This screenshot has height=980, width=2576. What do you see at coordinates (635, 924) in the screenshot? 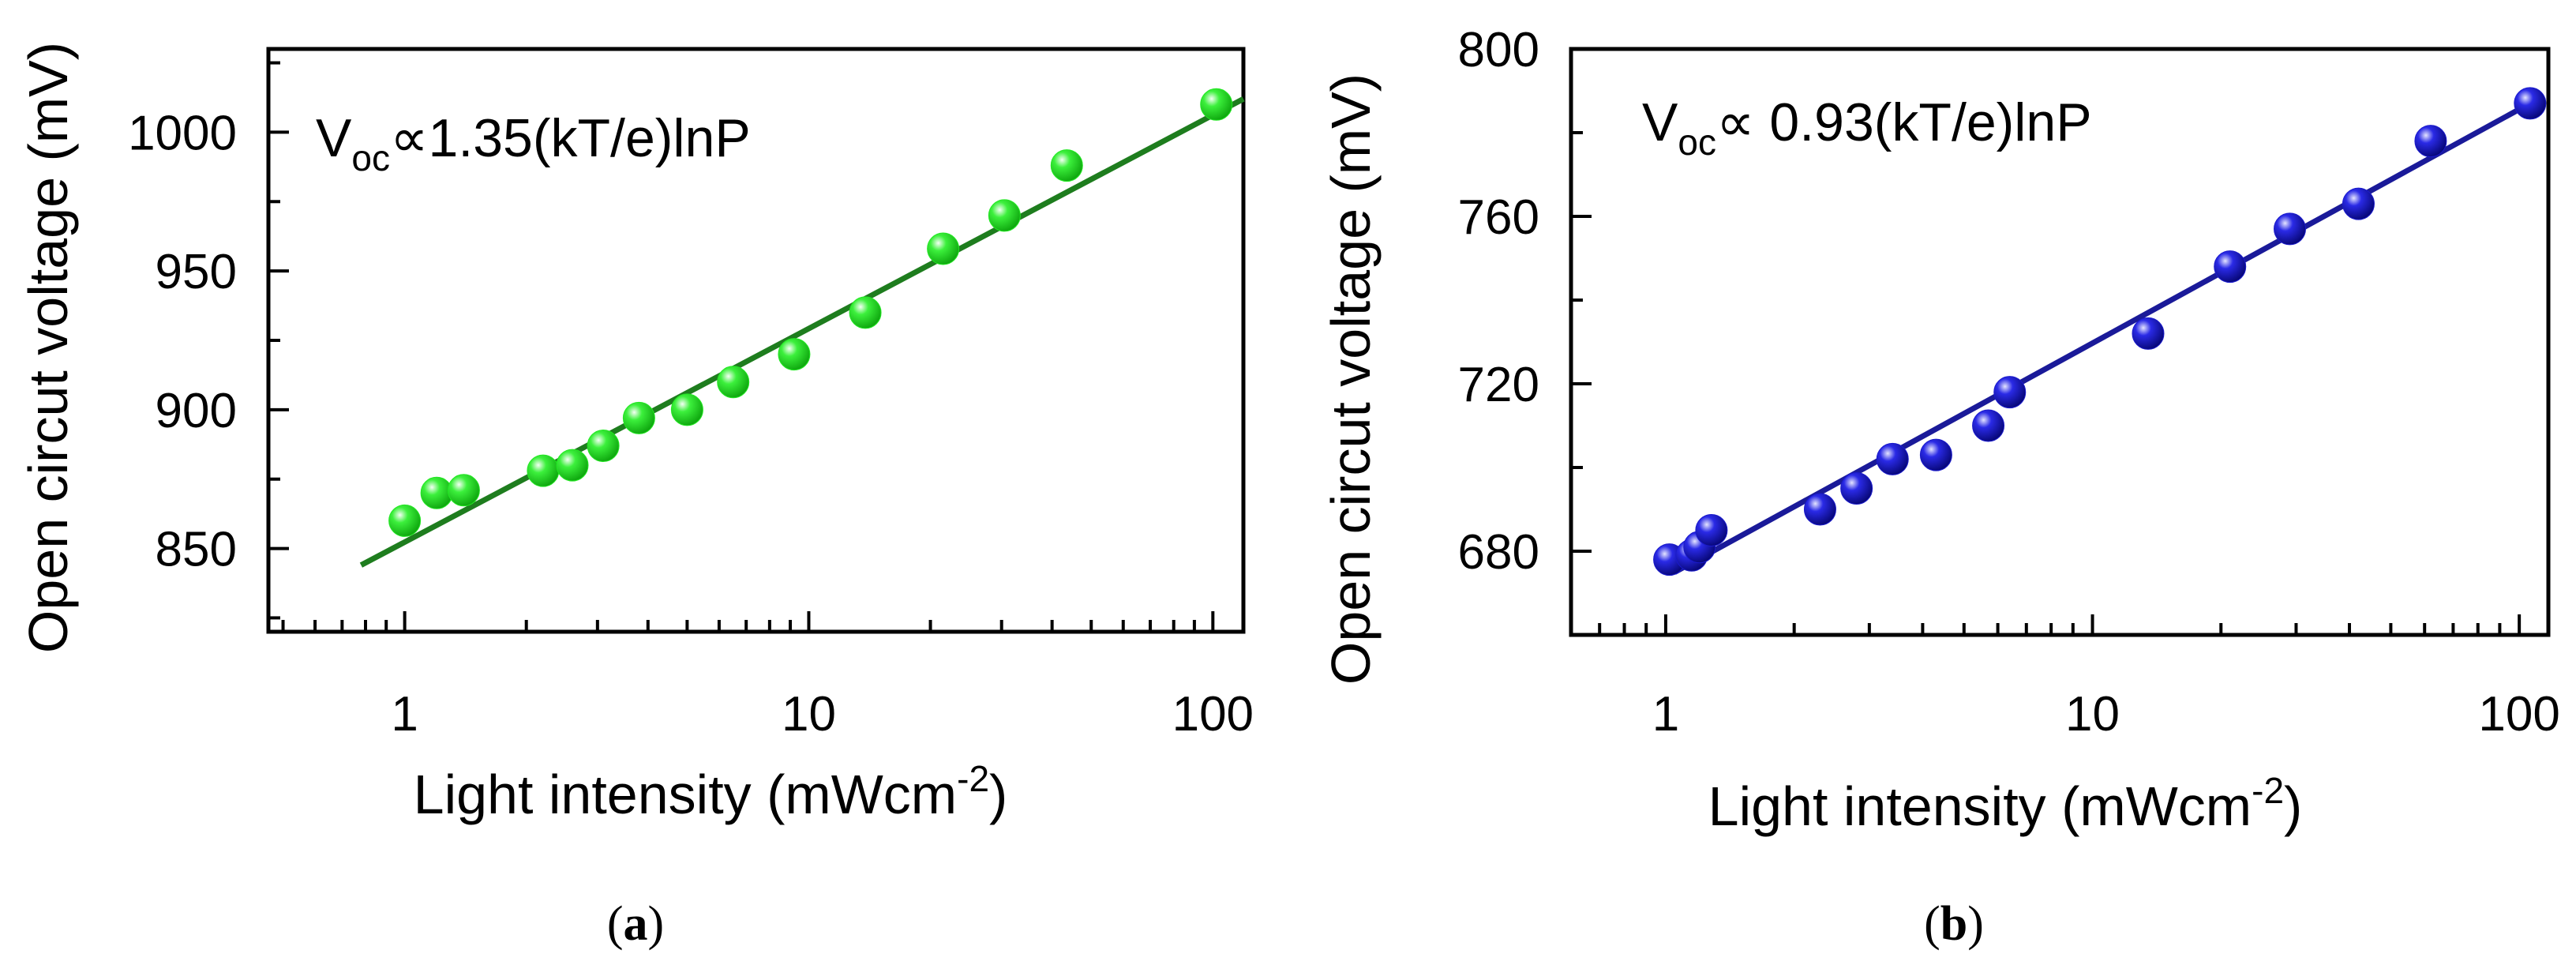
I see `panel-label: (a)` at bounding box center [635, 924].